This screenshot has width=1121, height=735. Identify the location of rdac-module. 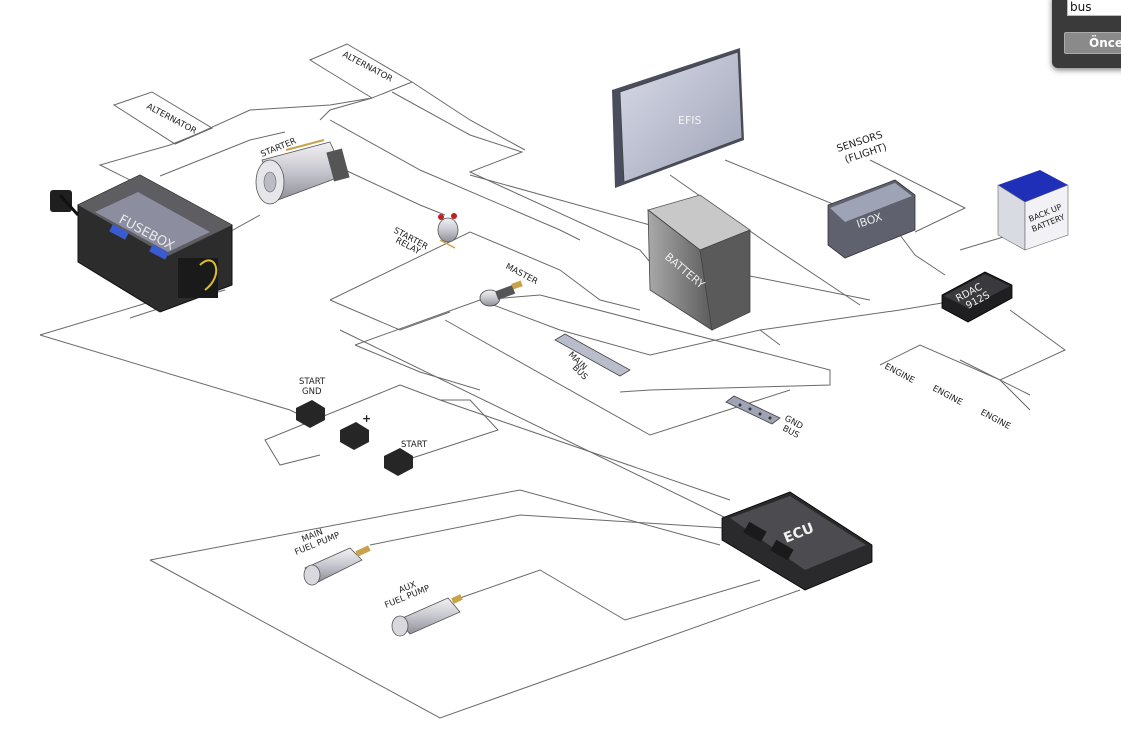
(977, 297).